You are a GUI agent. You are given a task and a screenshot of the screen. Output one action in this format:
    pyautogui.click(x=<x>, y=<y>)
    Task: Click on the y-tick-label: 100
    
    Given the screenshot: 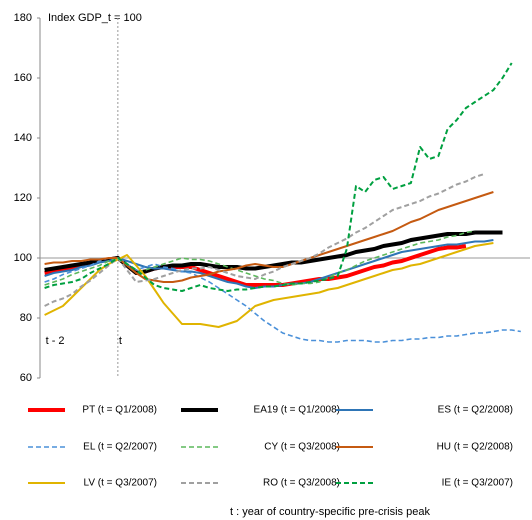 What is the action you would take?
    pyautogui.click(x=23, y=258)
    